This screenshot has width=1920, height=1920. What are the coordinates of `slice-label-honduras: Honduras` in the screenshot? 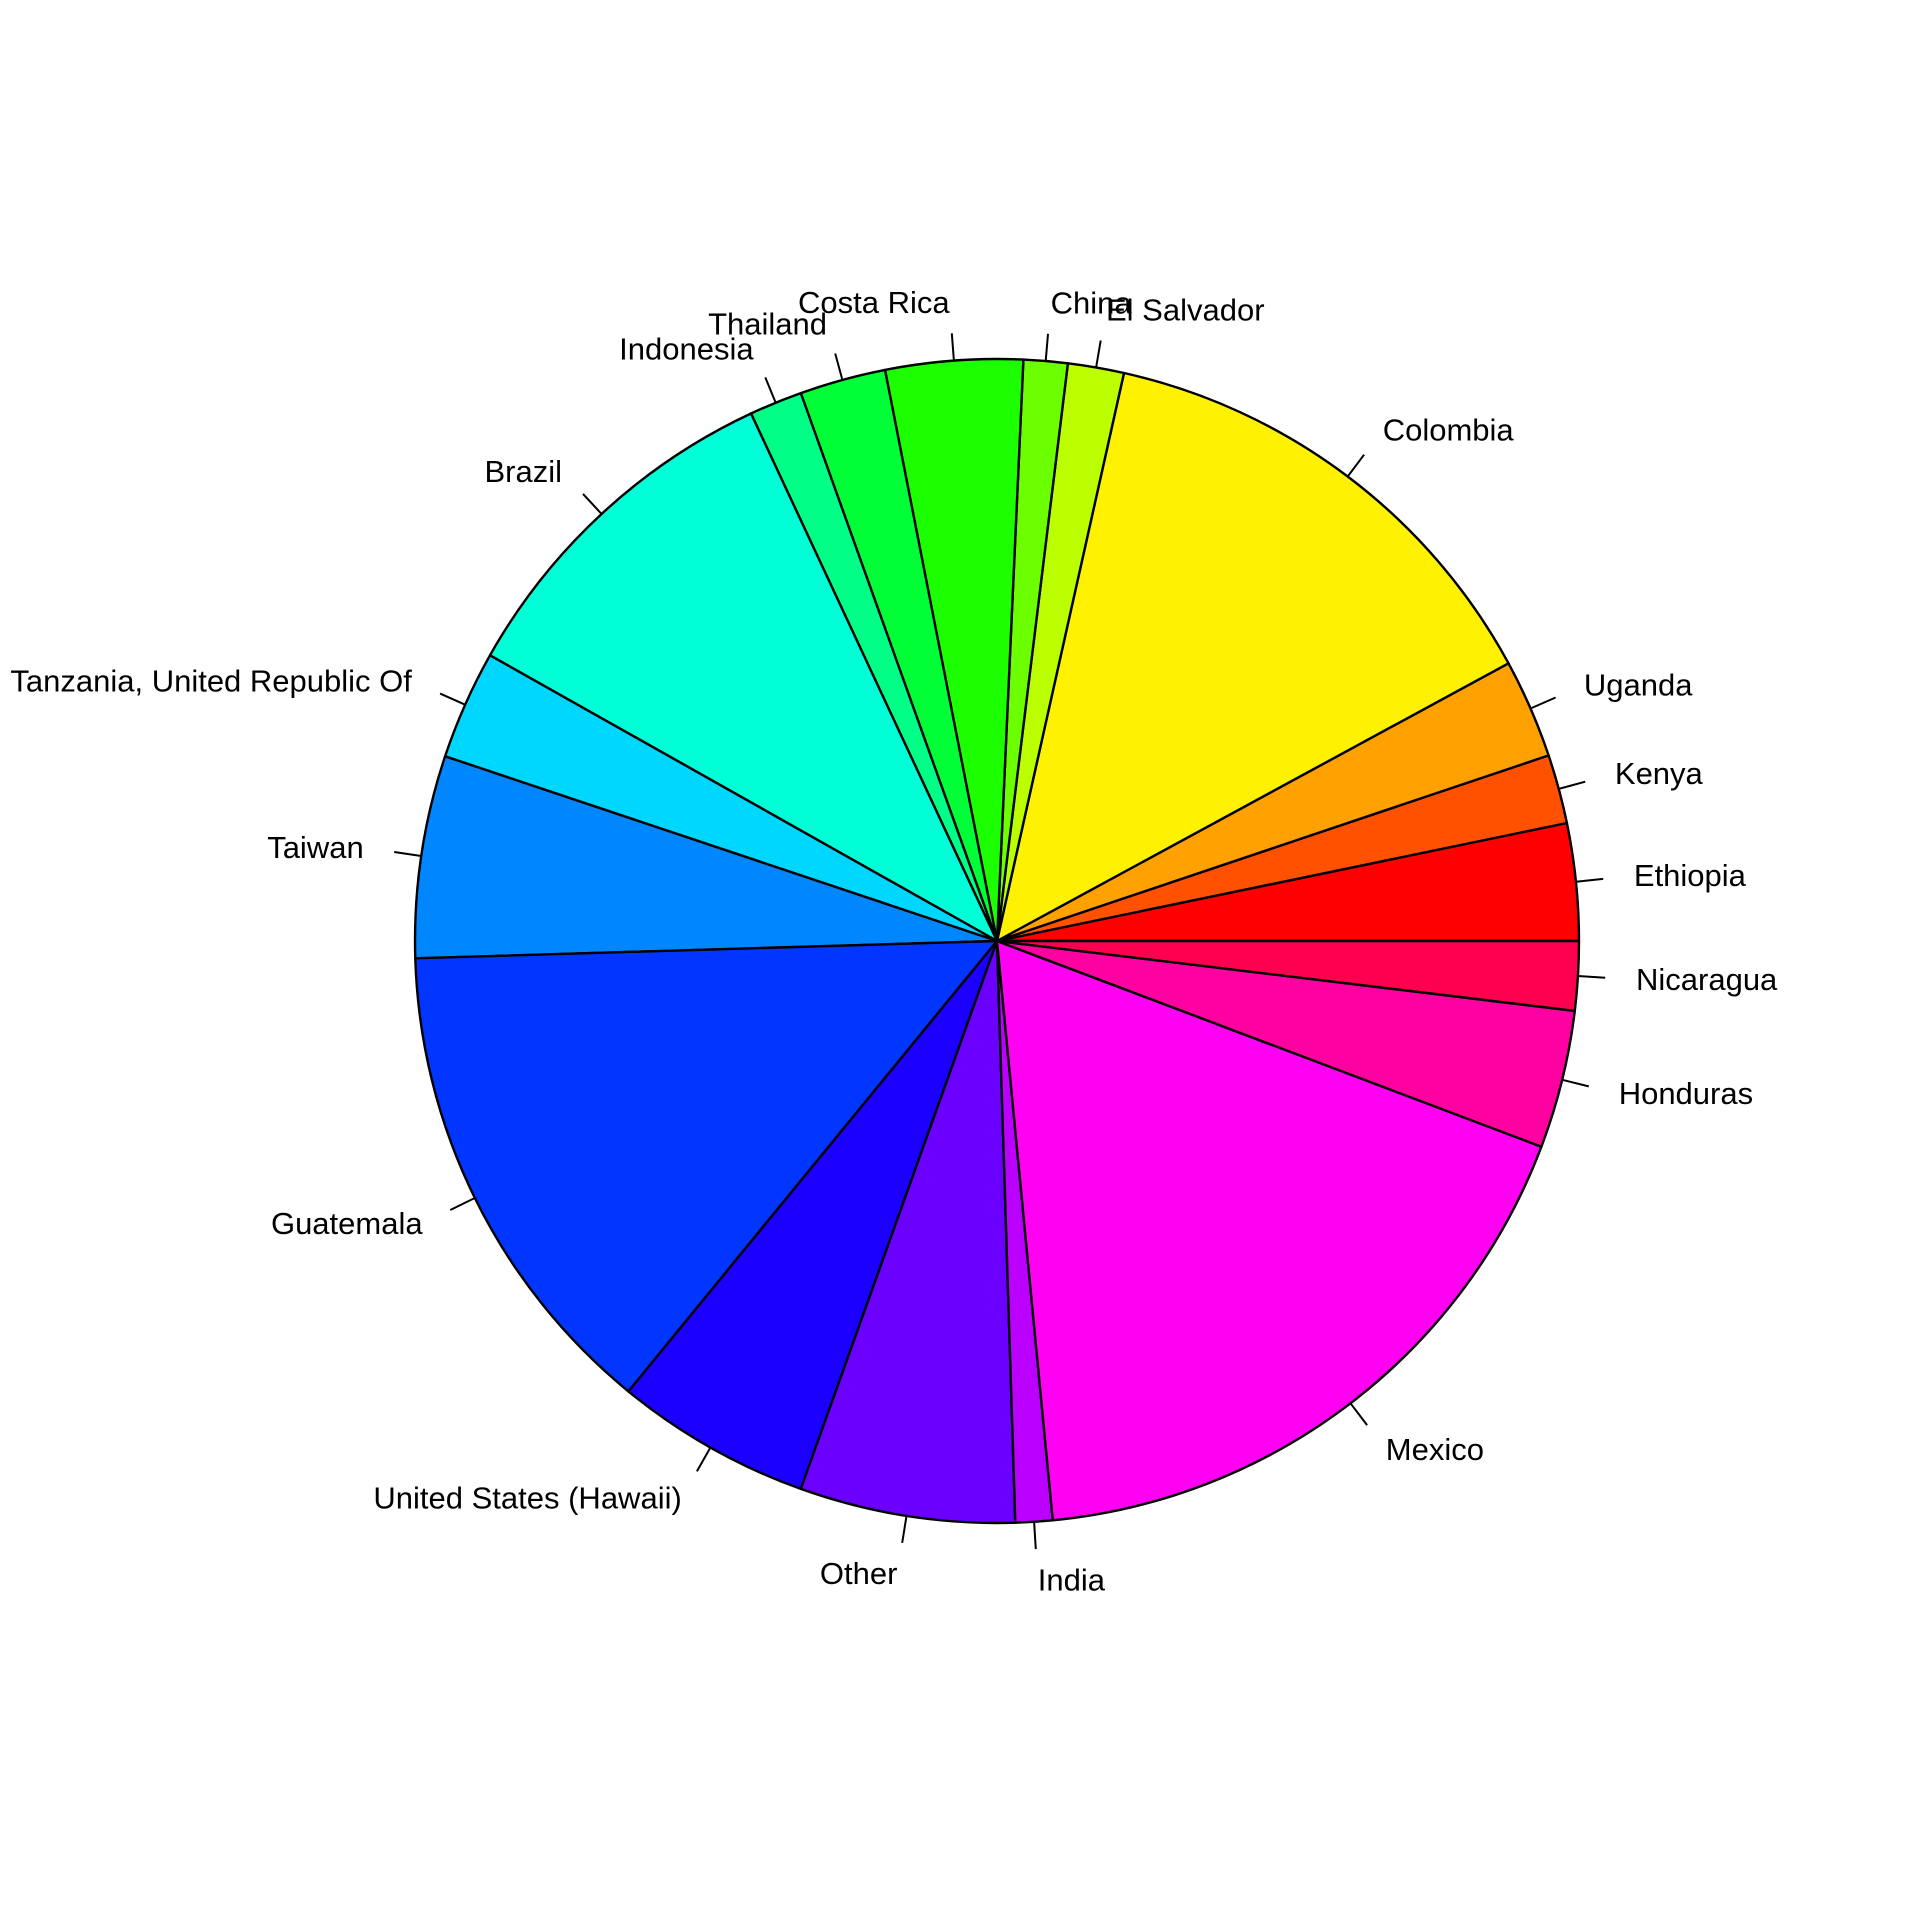 It's located at (1686, 1093).